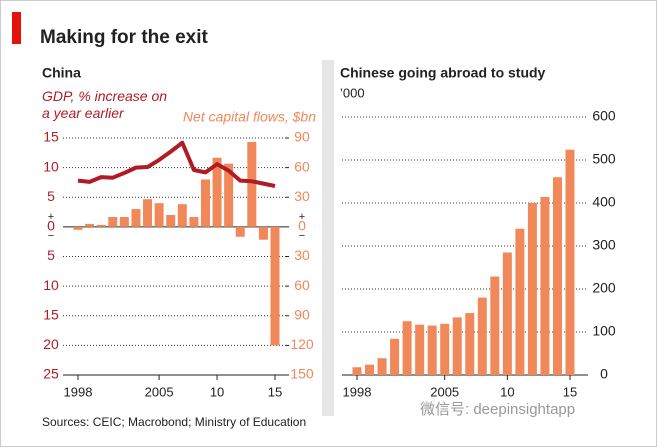  Describe the element at coordinates (604, 288) in the screenshot. I see `y-tick-label: 200` at that location.